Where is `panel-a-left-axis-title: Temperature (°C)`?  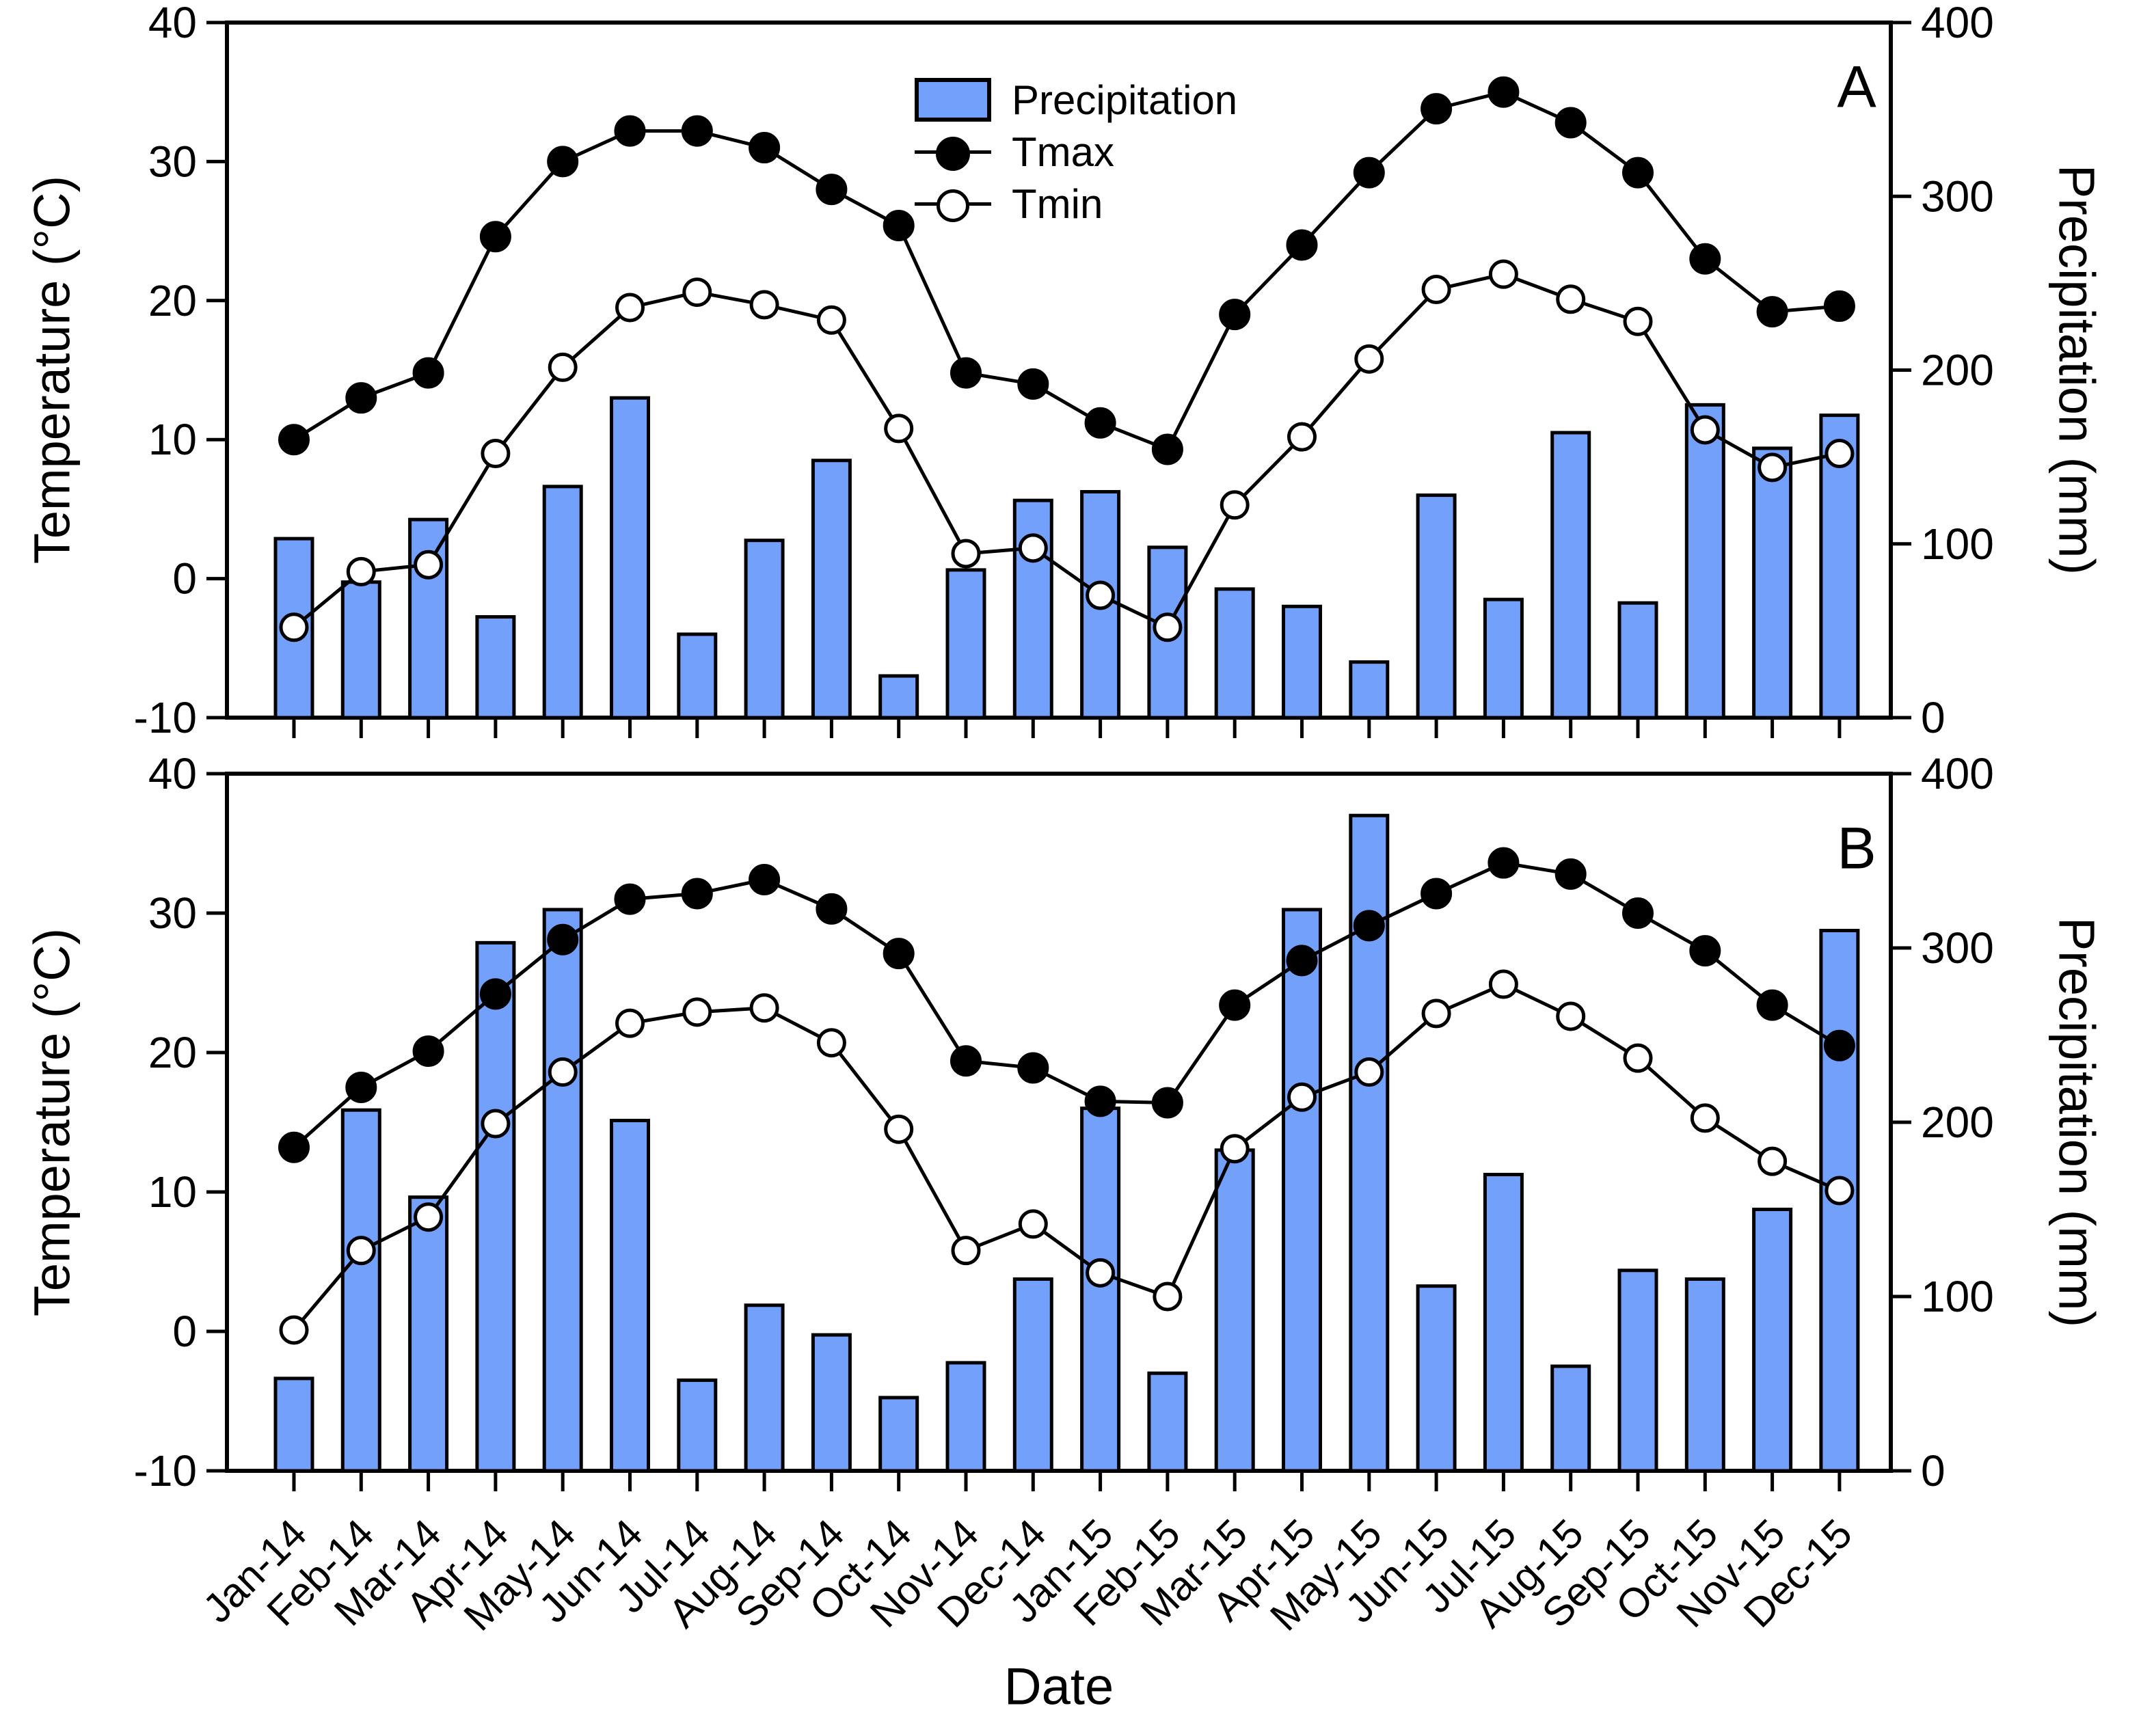 panel-a-left-axis-title: Temperature (°C) is located at coordinates (52, 370).